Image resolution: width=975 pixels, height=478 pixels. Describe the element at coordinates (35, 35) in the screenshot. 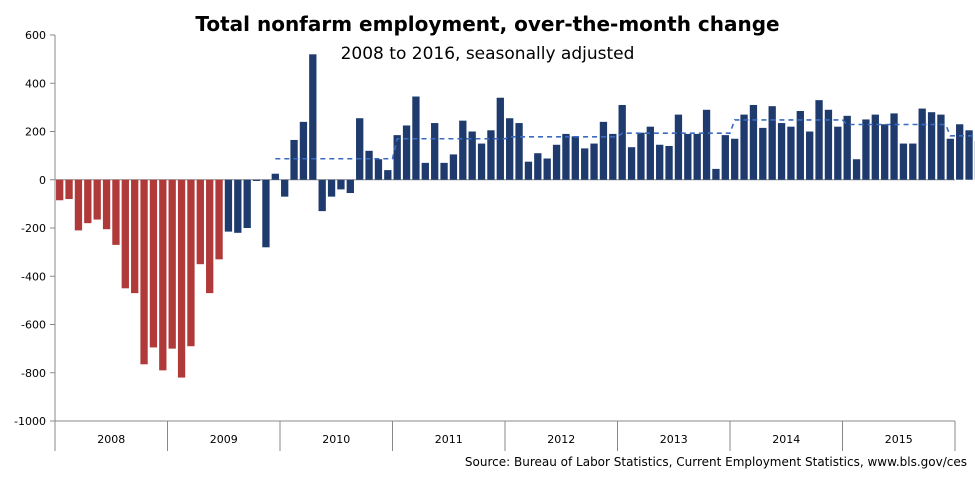

I see `y-tick-label: 600` at that location.